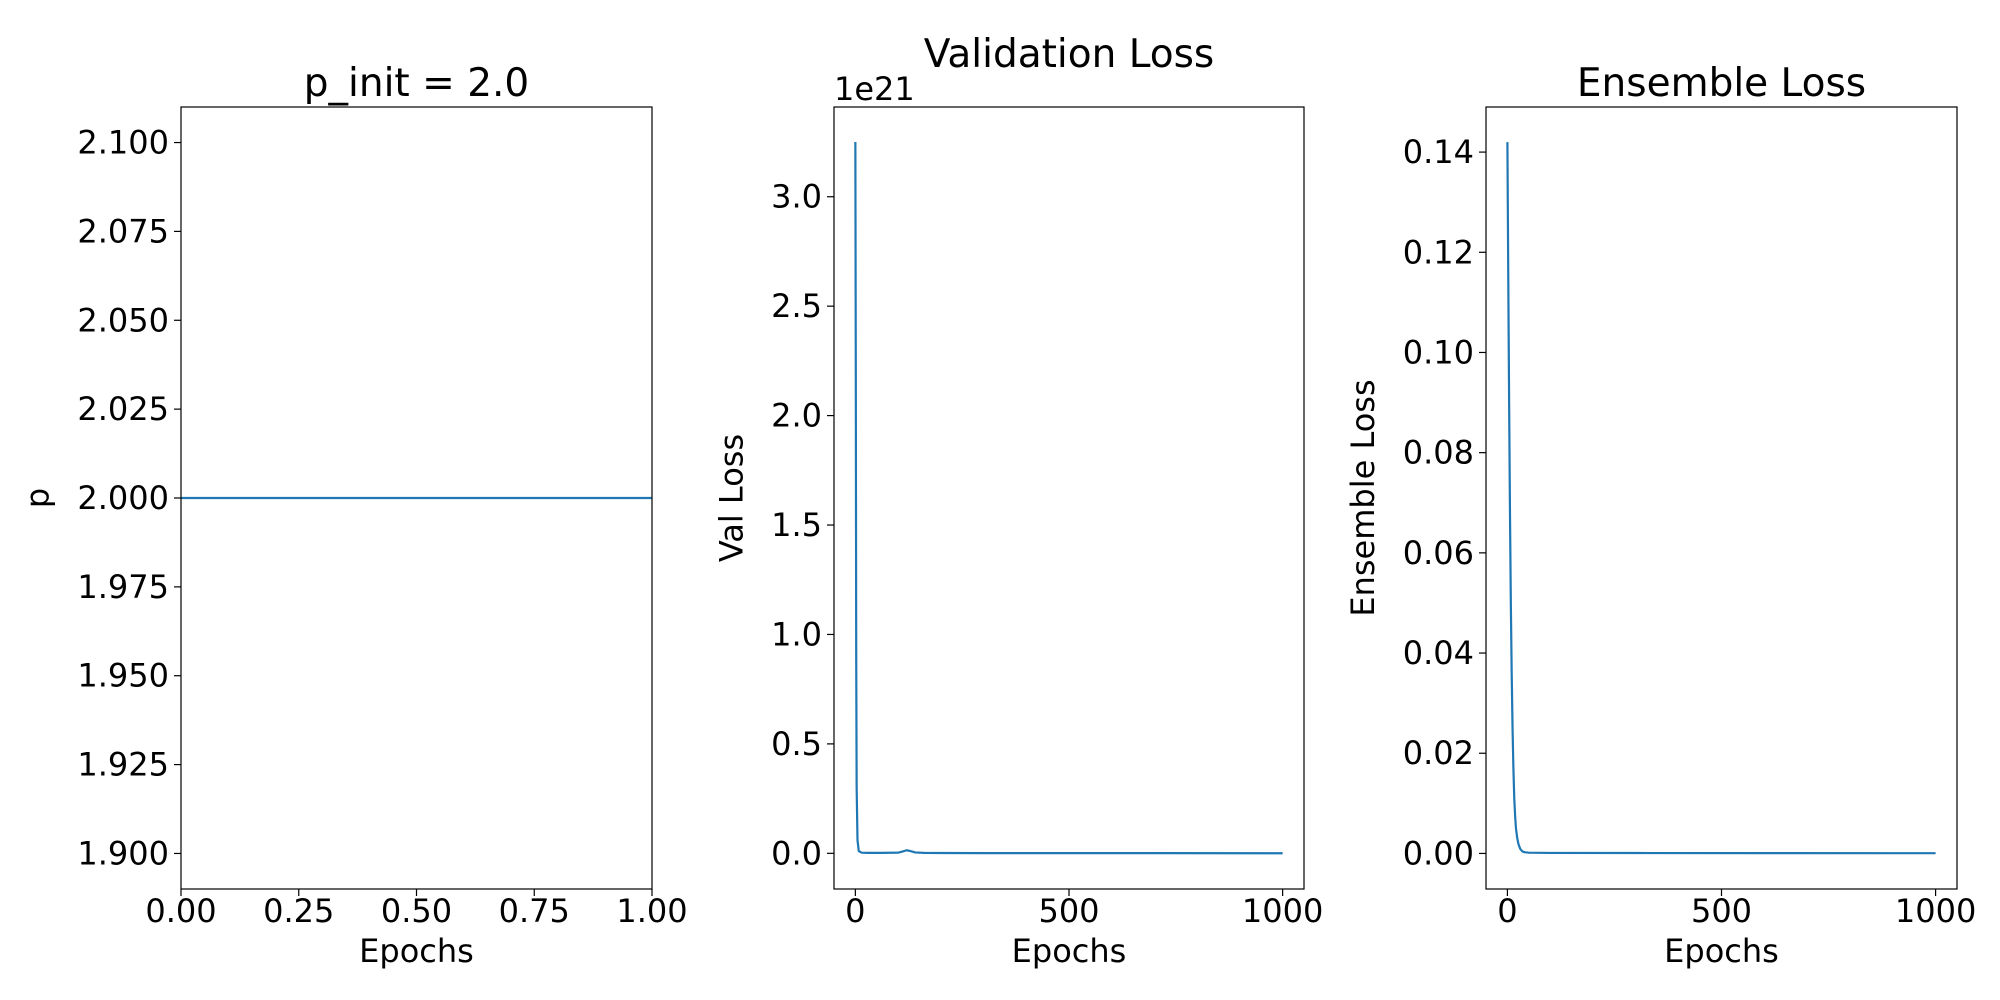 Image resolution: width=2000 pixels, height=1000 pixels. What do you see at coordinates (874, 89) in the screenshot?
I see `chart-2-offset-text: 1e21` at bounding box center [874, 89].